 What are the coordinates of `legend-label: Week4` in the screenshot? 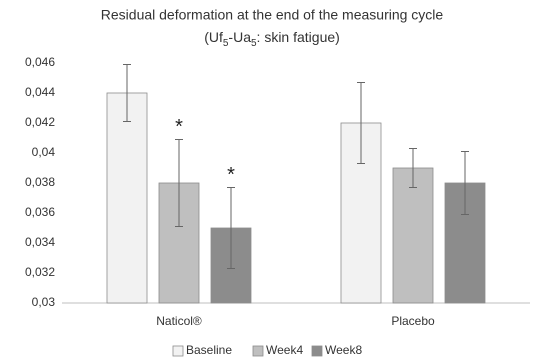 It's located at (284, 350).